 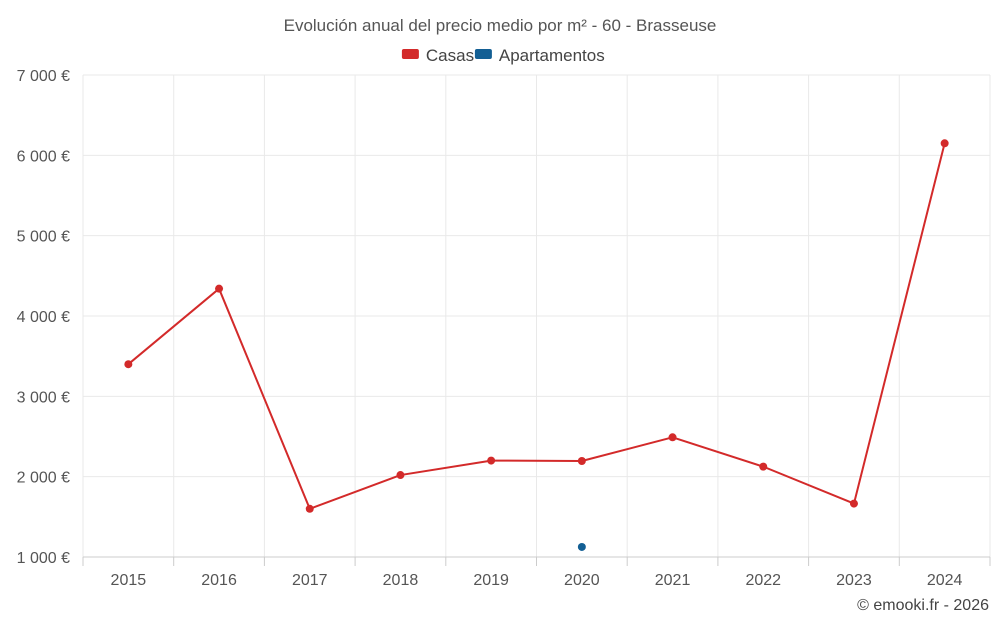 I want to click on legend-label: Casas, so click(x=450, y=55).